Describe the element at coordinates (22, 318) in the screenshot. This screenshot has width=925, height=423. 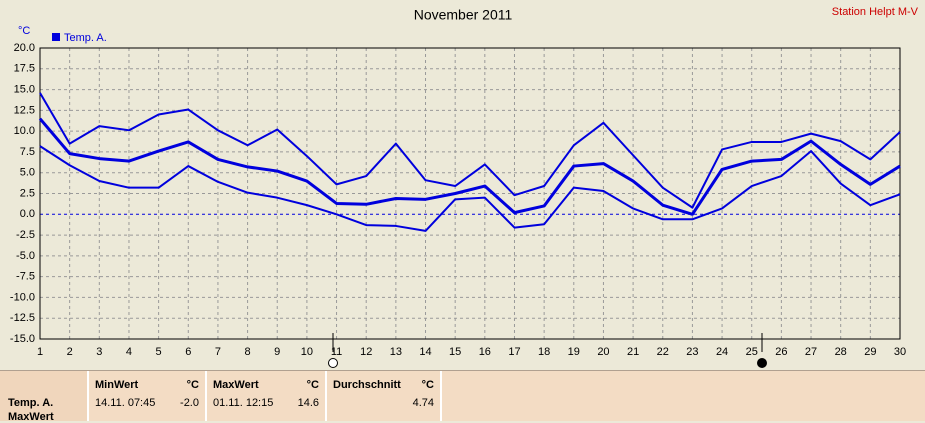
I see `y-tick-label: -12.5` at that location.